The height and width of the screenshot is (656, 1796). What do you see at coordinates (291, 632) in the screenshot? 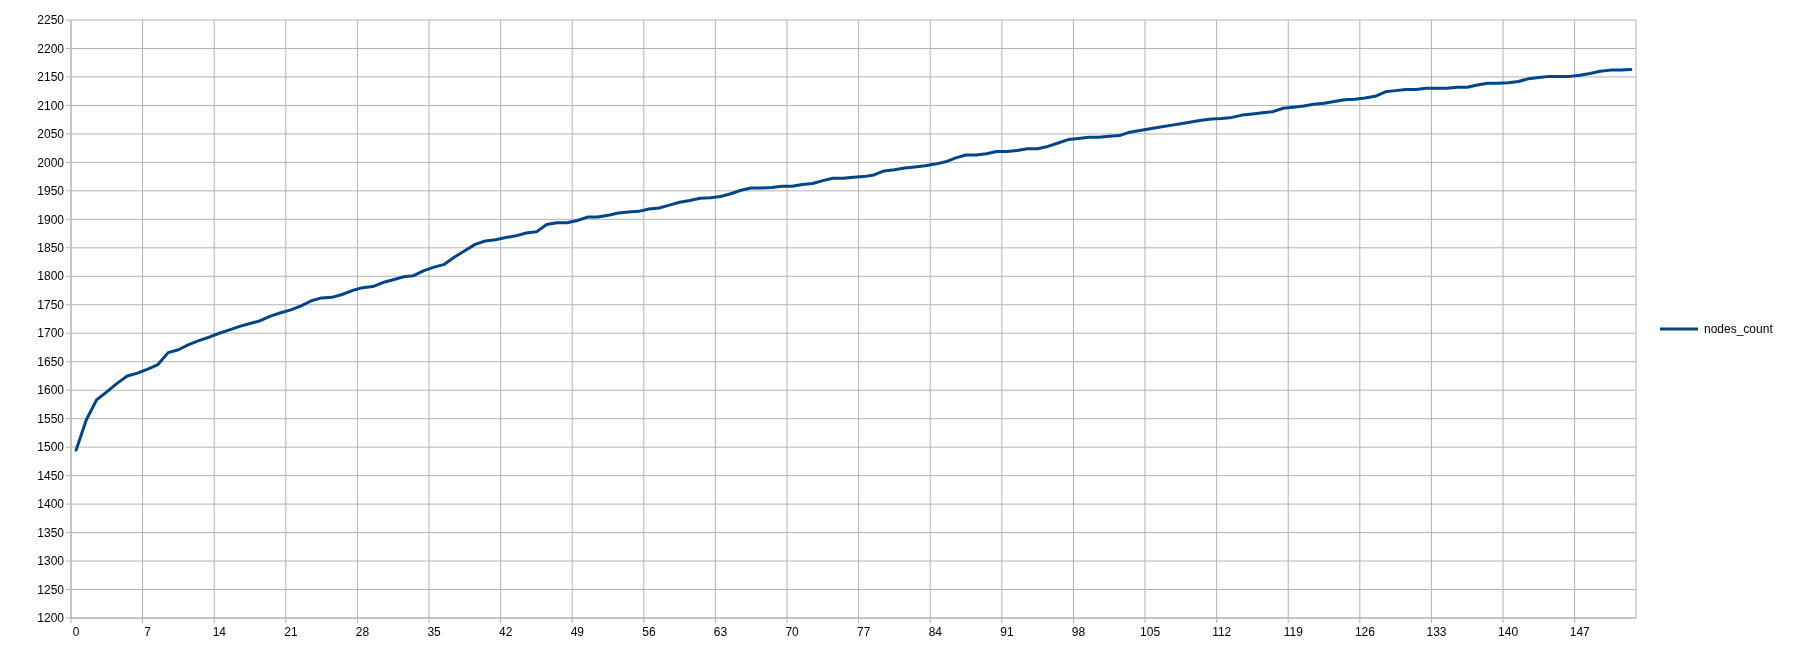
I see `x-tick-label: 21` at bounding box center [291, 632].